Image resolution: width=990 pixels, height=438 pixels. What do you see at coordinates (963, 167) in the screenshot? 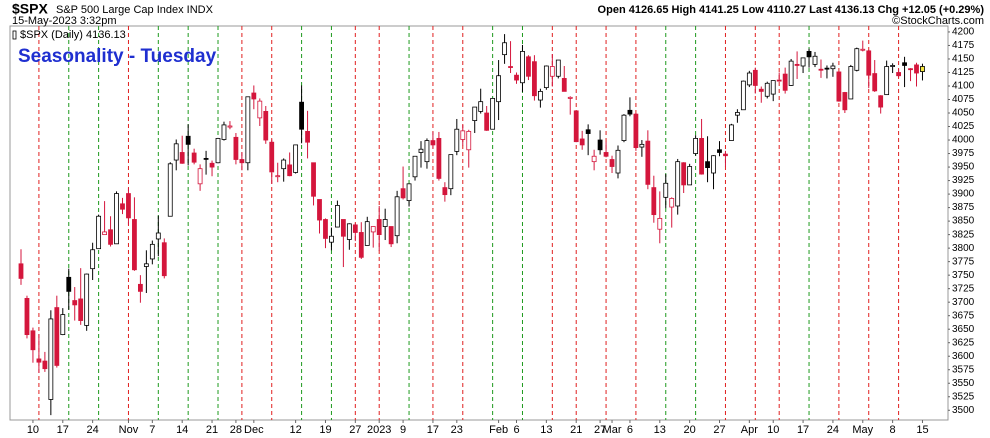
I see `y-tick-label: 3950` at bounding box center [963, 167].